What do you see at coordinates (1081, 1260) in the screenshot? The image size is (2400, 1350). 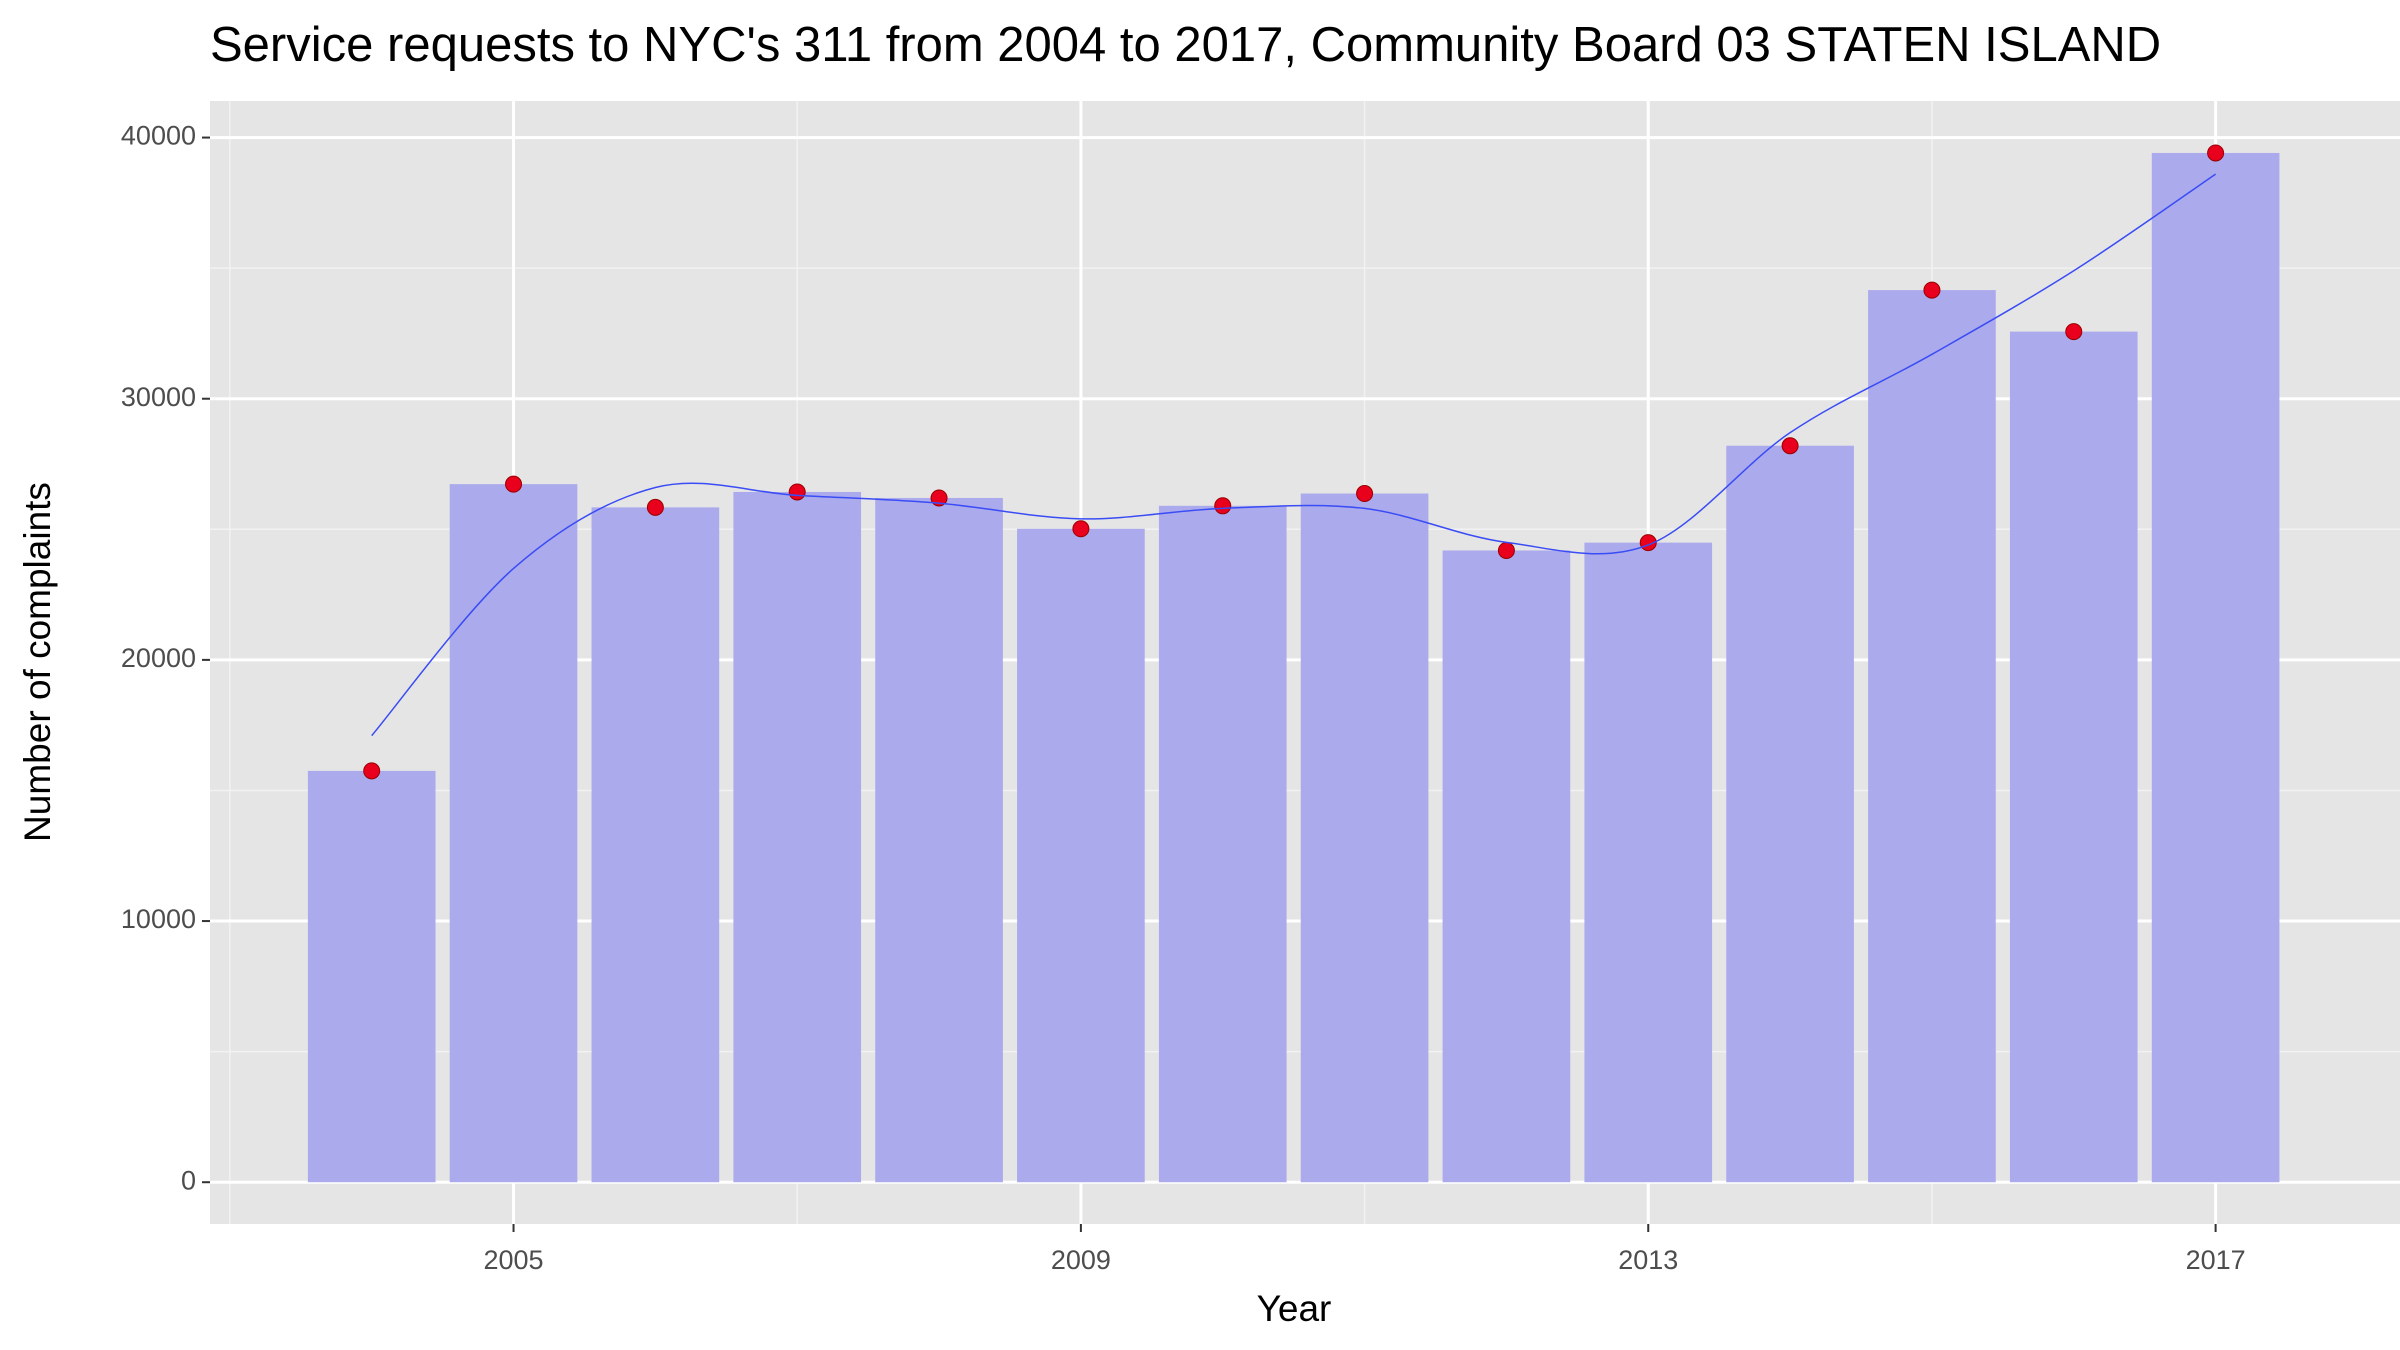 I see `x-tick-label: 2009` at bounding box center [1081, 1260].